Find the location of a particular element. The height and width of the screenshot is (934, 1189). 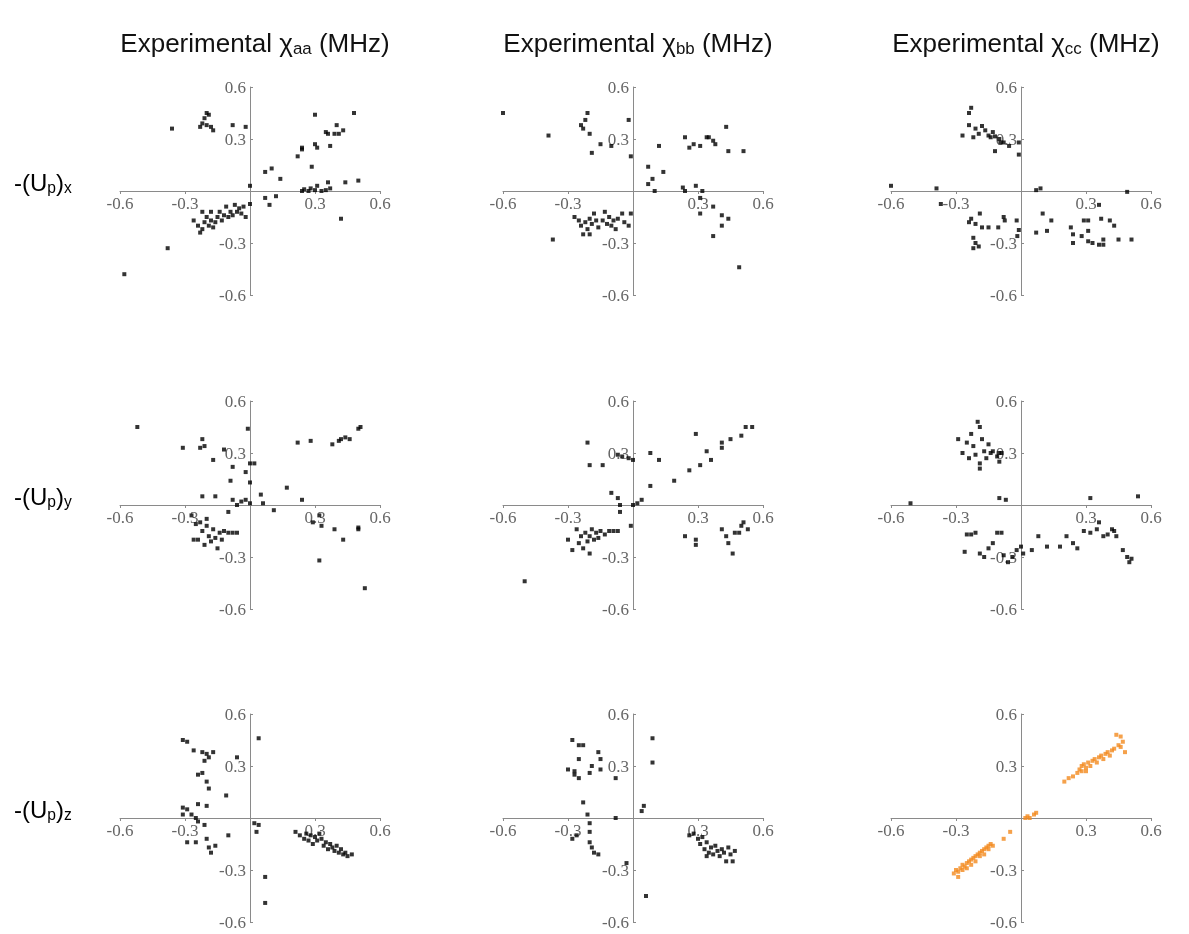

chart-title: Experimental χaa (MHz) is located at coordinates (255, 43).